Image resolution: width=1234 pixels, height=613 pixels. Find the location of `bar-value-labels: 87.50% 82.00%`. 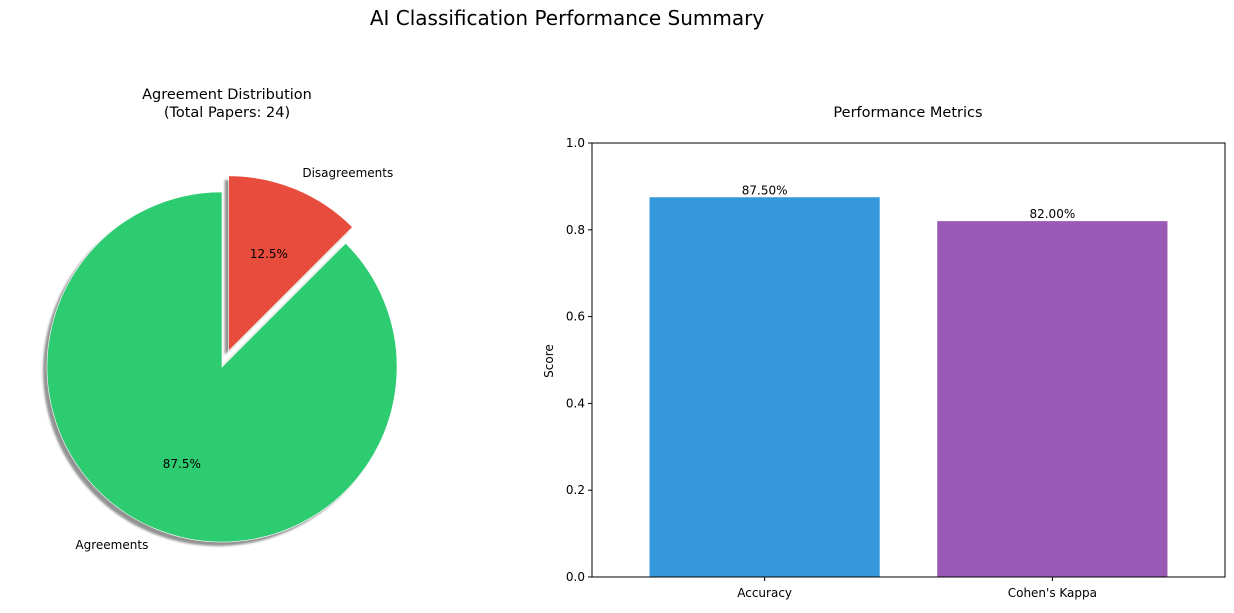

bar-value-labels: 87.50% 82.00% is located at coordinates (908, 202).